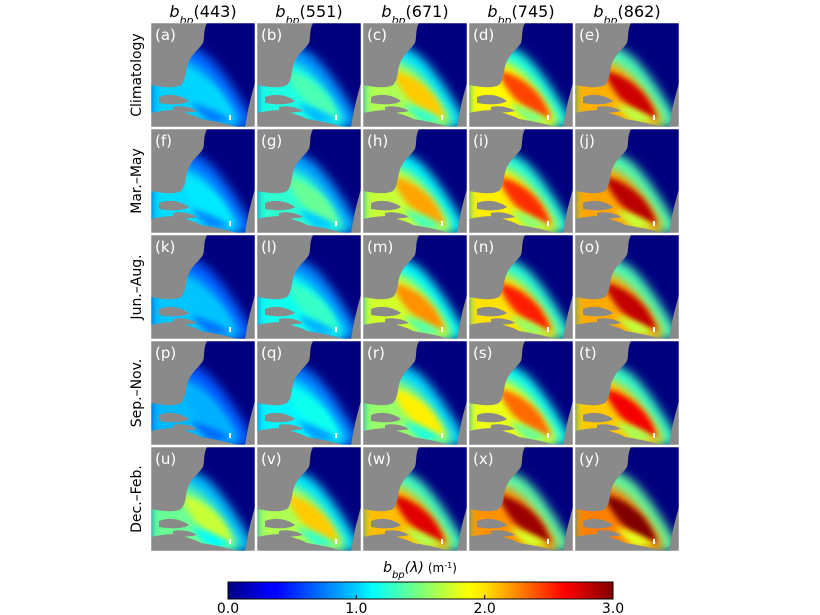 This screenshot has width=820, height=615. I want to click on panel-letter: (w), so click(379, 459).